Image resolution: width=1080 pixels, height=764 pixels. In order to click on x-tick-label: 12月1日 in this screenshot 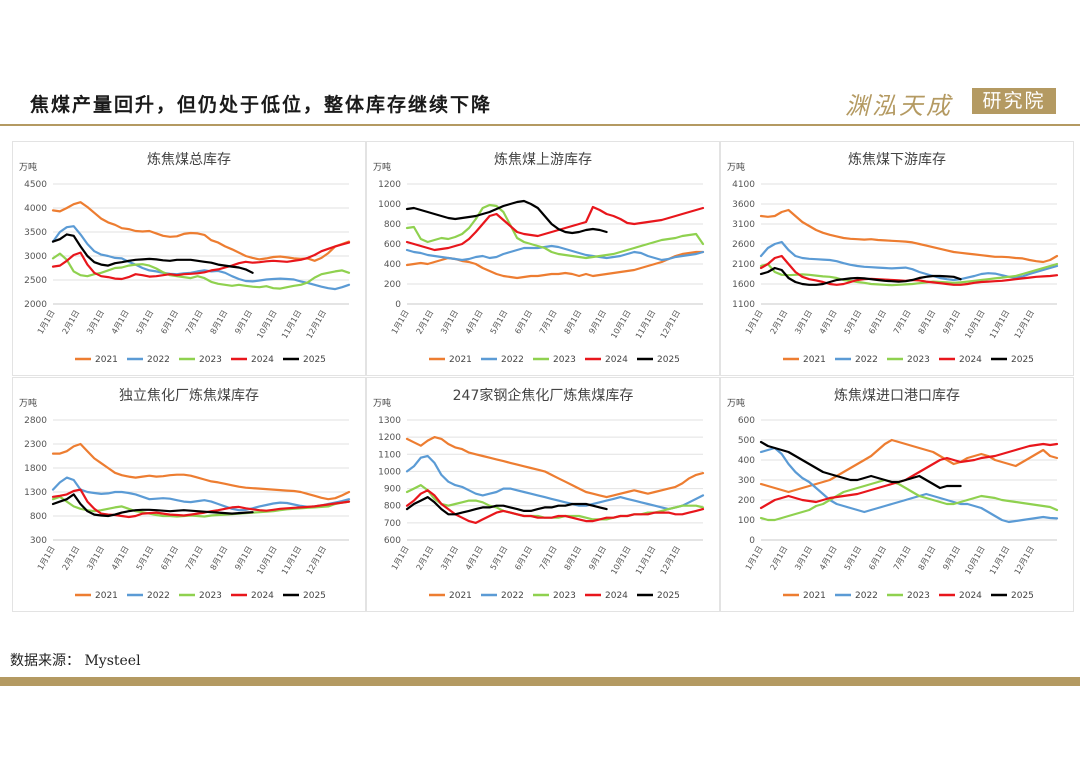, I will do `click(316, 561)`.